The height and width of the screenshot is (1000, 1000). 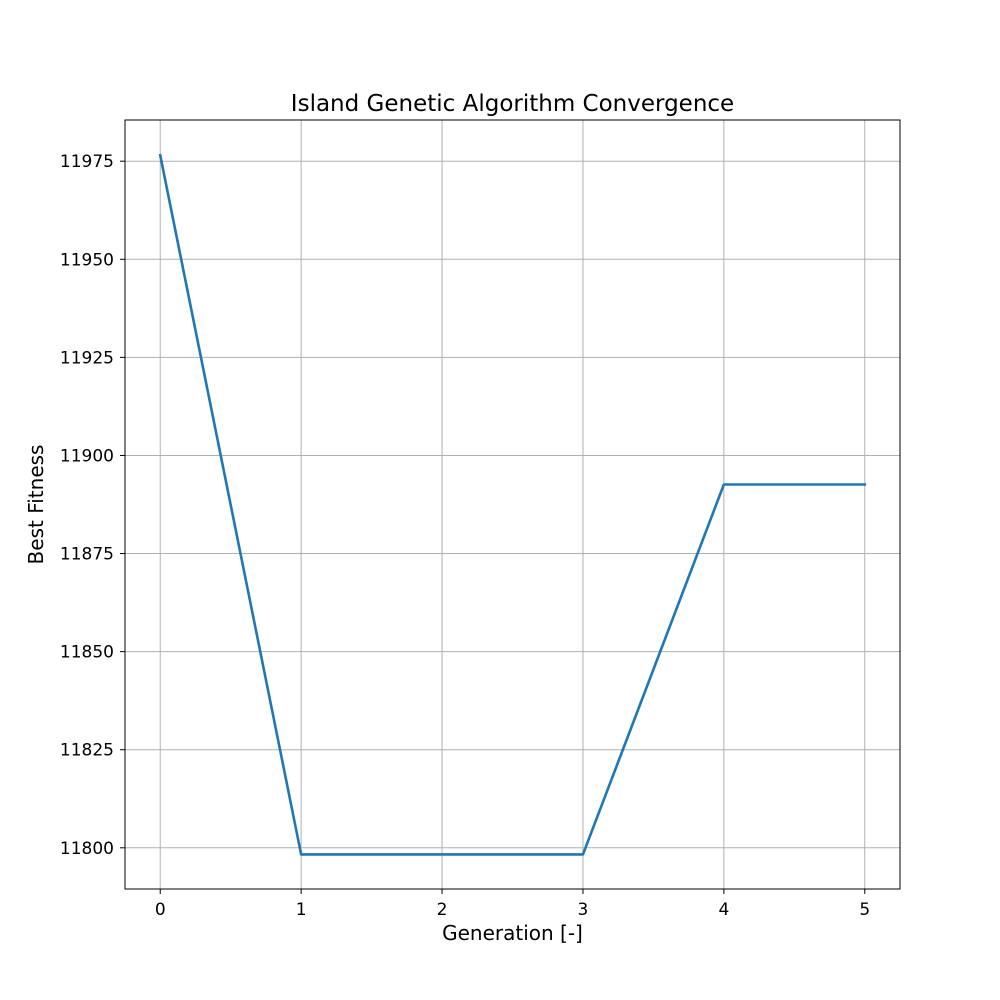 I want to click on y-tick-label: 11825, so click(x=87, y=751).